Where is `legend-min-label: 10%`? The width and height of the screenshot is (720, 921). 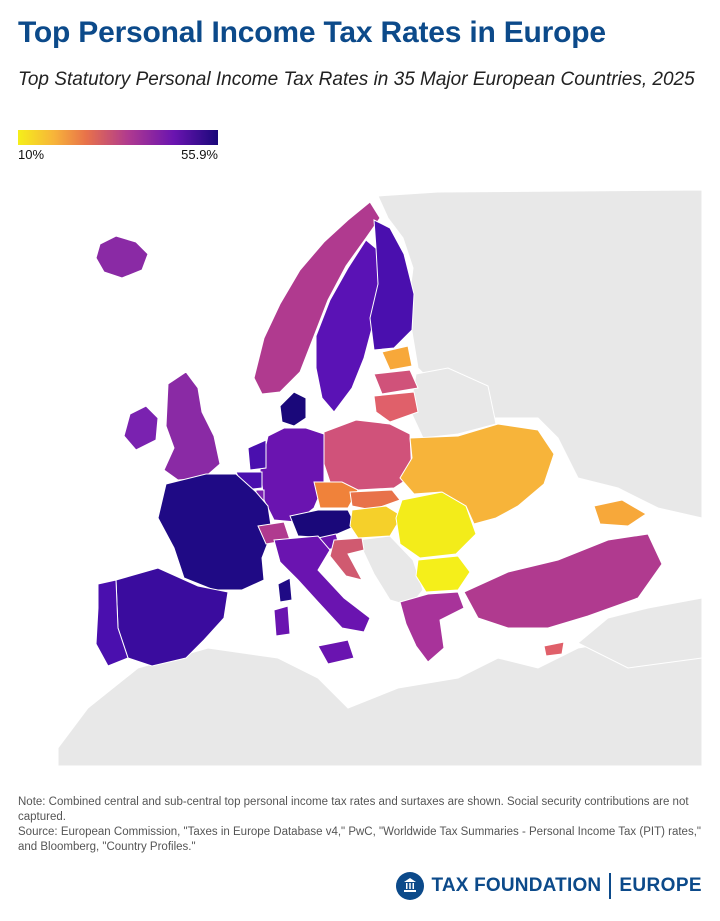 legend-min-label: 10% is located at coordinates (31, 154).